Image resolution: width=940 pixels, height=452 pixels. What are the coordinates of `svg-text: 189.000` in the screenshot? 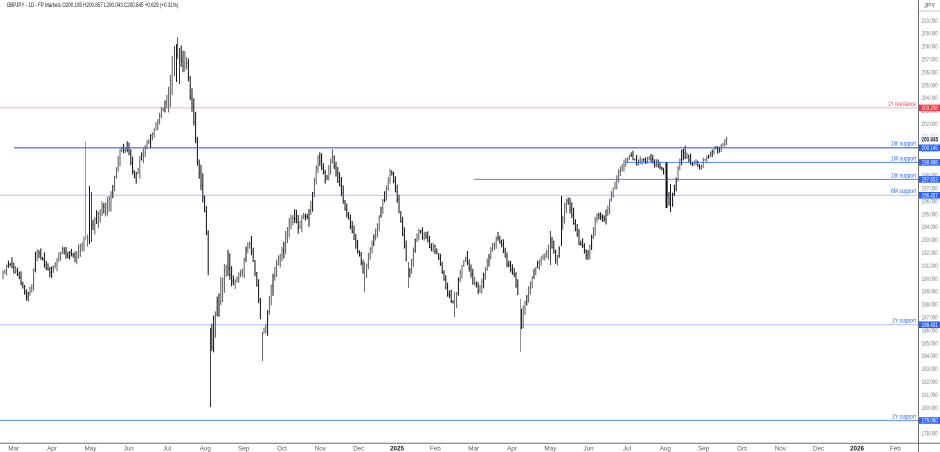 It's located at (930, 292).